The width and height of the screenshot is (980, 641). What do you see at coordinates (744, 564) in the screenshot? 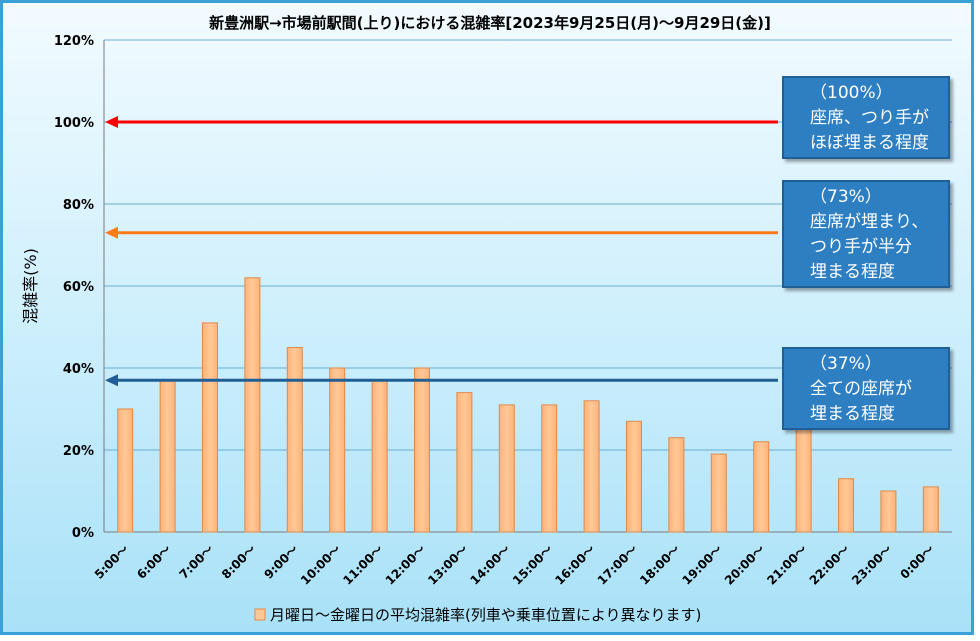
I see `x-tick-label: 20:00～` at bounding box center [744, 564].